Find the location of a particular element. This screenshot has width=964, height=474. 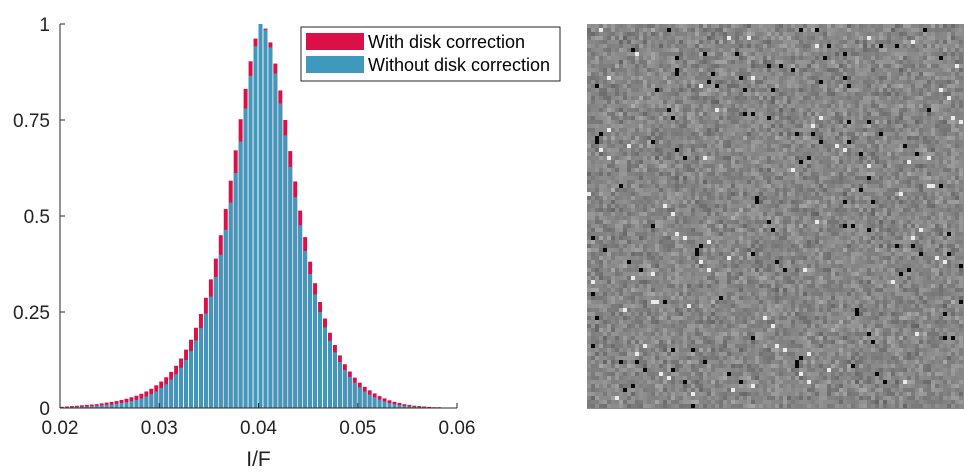

legend-label-without-disk: Without disk correction is located at coordinates (459, 65).